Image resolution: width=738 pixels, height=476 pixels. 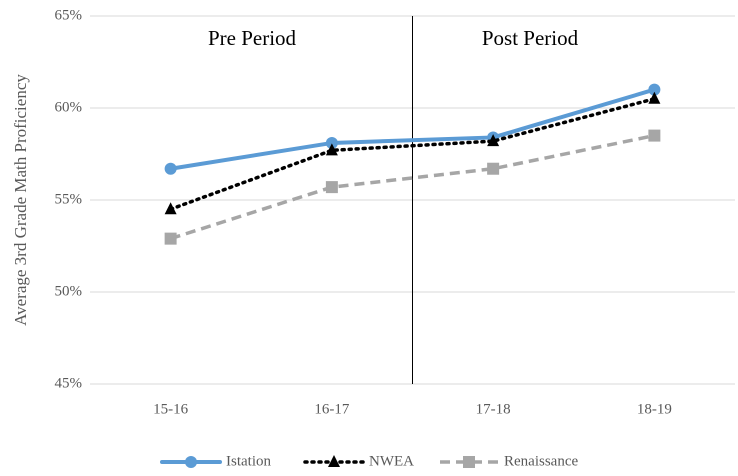 I want to click on y-tick-label: 50%, so click(x=69, y=291).